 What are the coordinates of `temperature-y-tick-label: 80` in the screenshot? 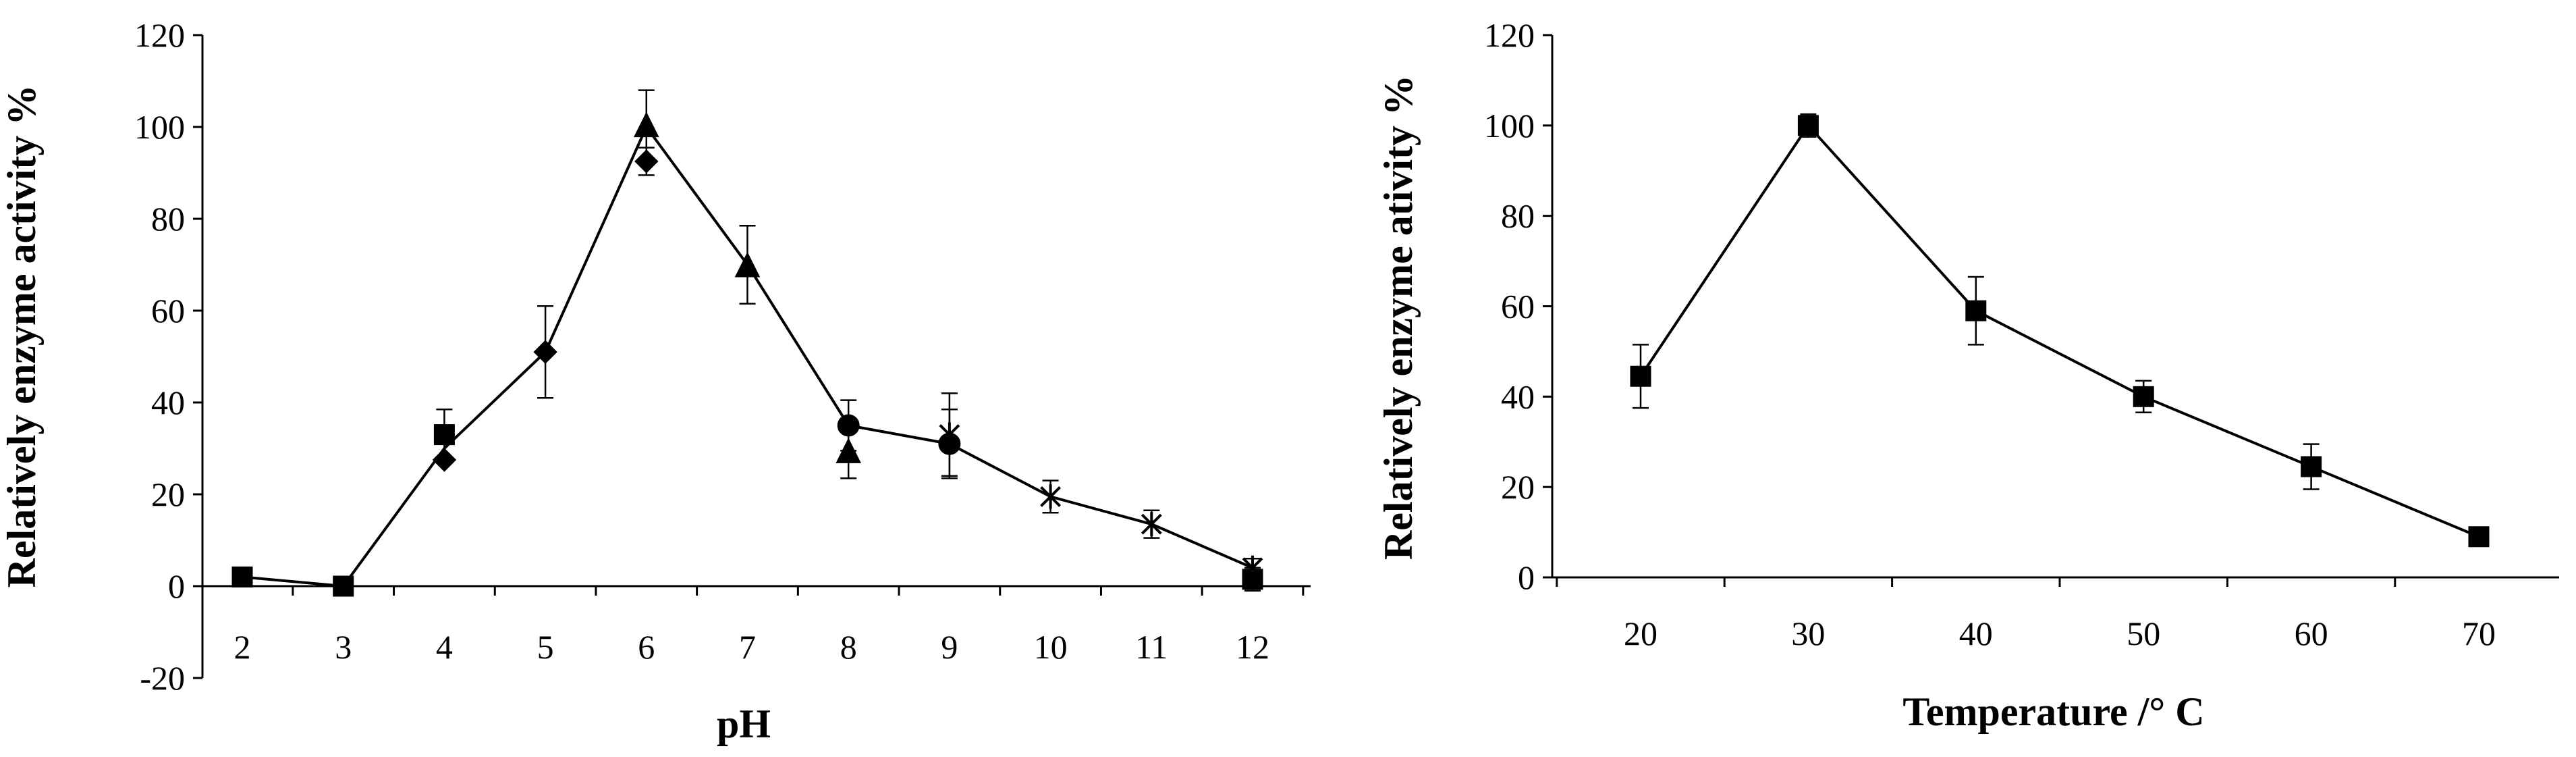 It's located at (1518, 216).